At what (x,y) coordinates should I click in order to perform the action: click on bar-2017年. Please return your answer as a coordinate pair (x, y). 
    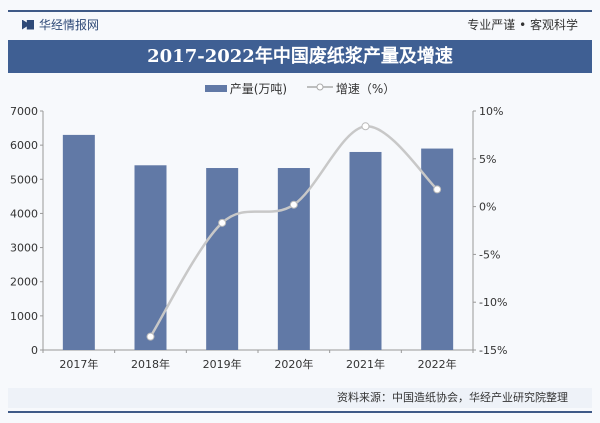
    Looking at the image, I should click on (78, 242).